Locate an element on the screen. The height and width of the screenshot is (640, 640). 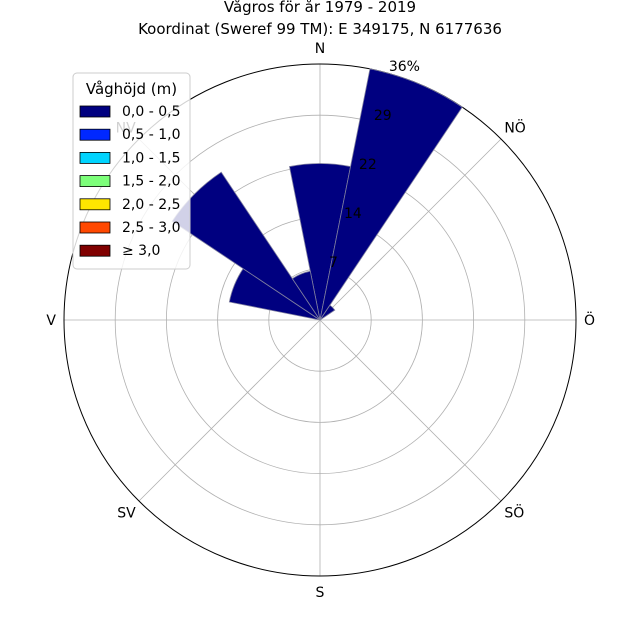
legend-title: Våghöjd (m) is located at coordinates (131, 89).